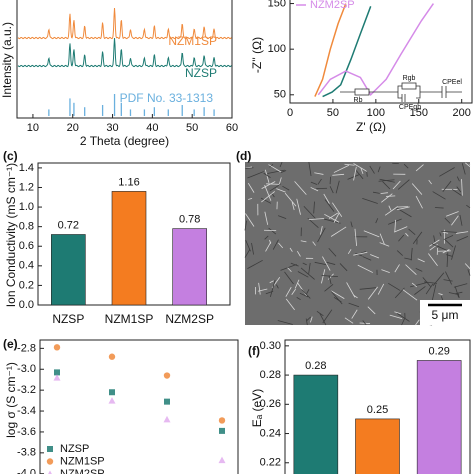 This screenshot has width=474, height=474. I want to click on impedance-line, so click(376, 50).